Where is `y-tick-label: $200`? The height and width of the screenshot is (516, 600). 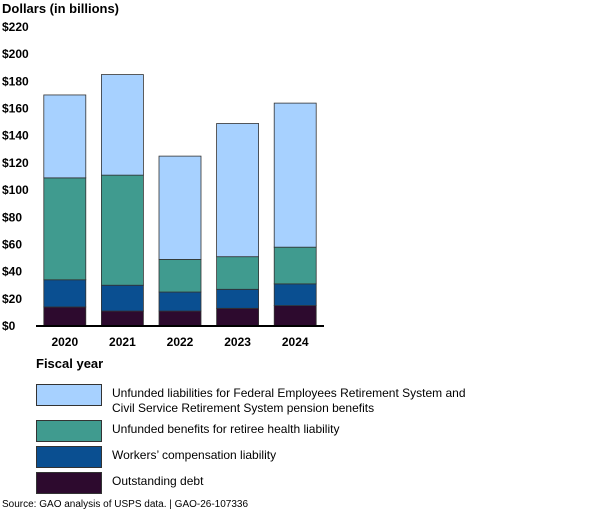
y-tick-label: $200 is located at coordinates (15, 54).